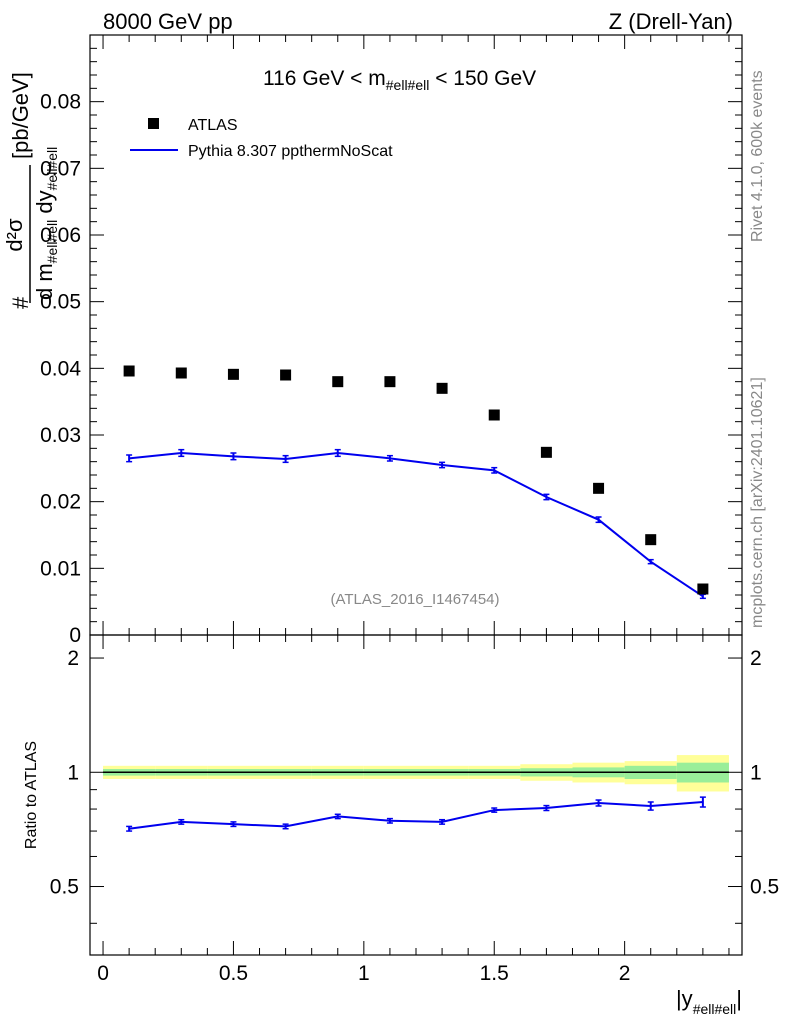 Image resolution: width=786 pixels, height=1024 pixels. Describe the element at coordinates (75, 635) in the screenshot. I see `y-tick-label: 0` at that location.